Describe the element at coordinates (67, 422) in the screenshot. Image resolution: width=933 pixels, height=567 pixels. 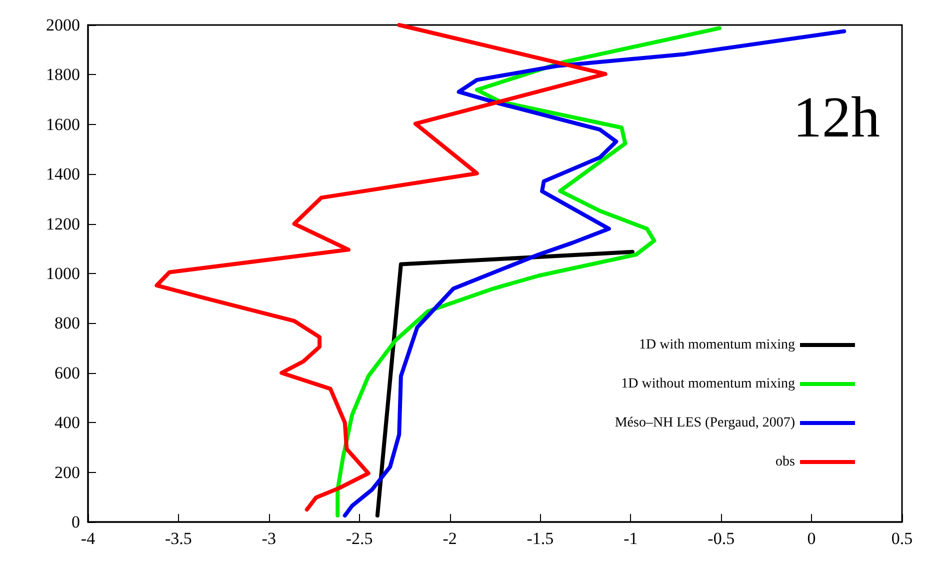
I see `y-tick-label: 400` at that location.